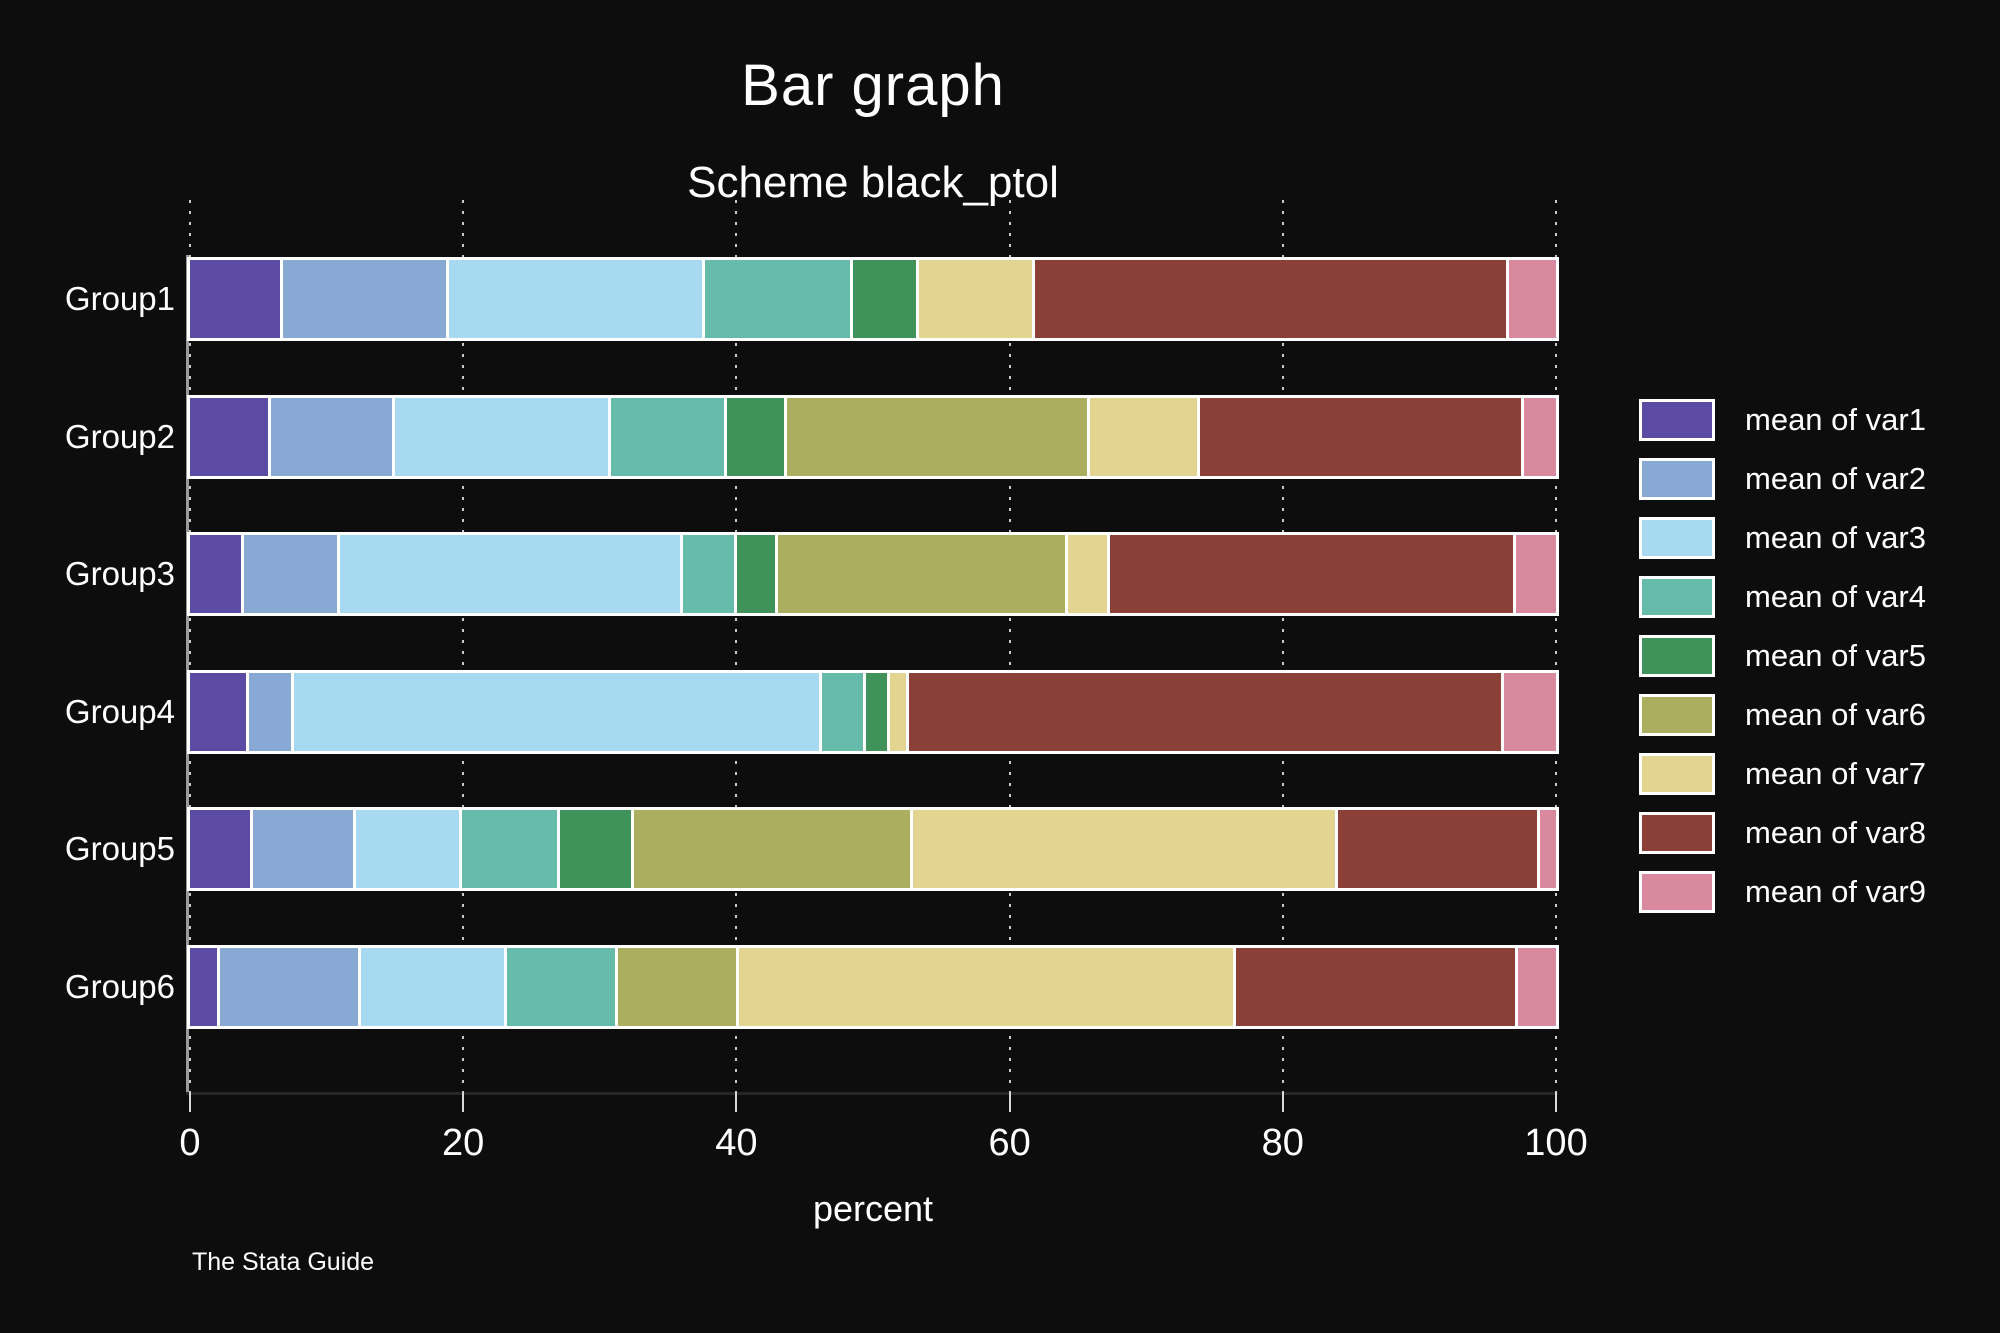  I want to click on legend-item: mean of var7, so click(1782, 774).